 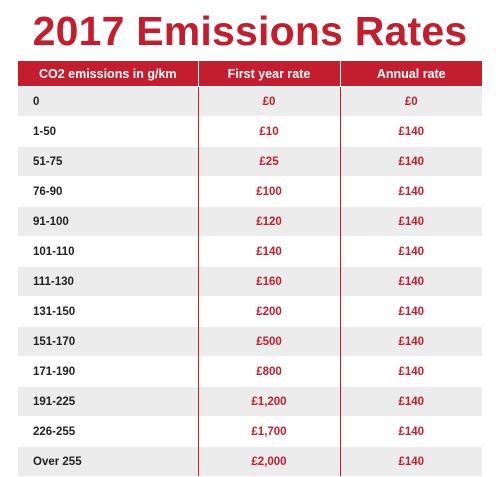 I want to click on column-header-annual-rate: Annual rate, so click(x=410, y=74).